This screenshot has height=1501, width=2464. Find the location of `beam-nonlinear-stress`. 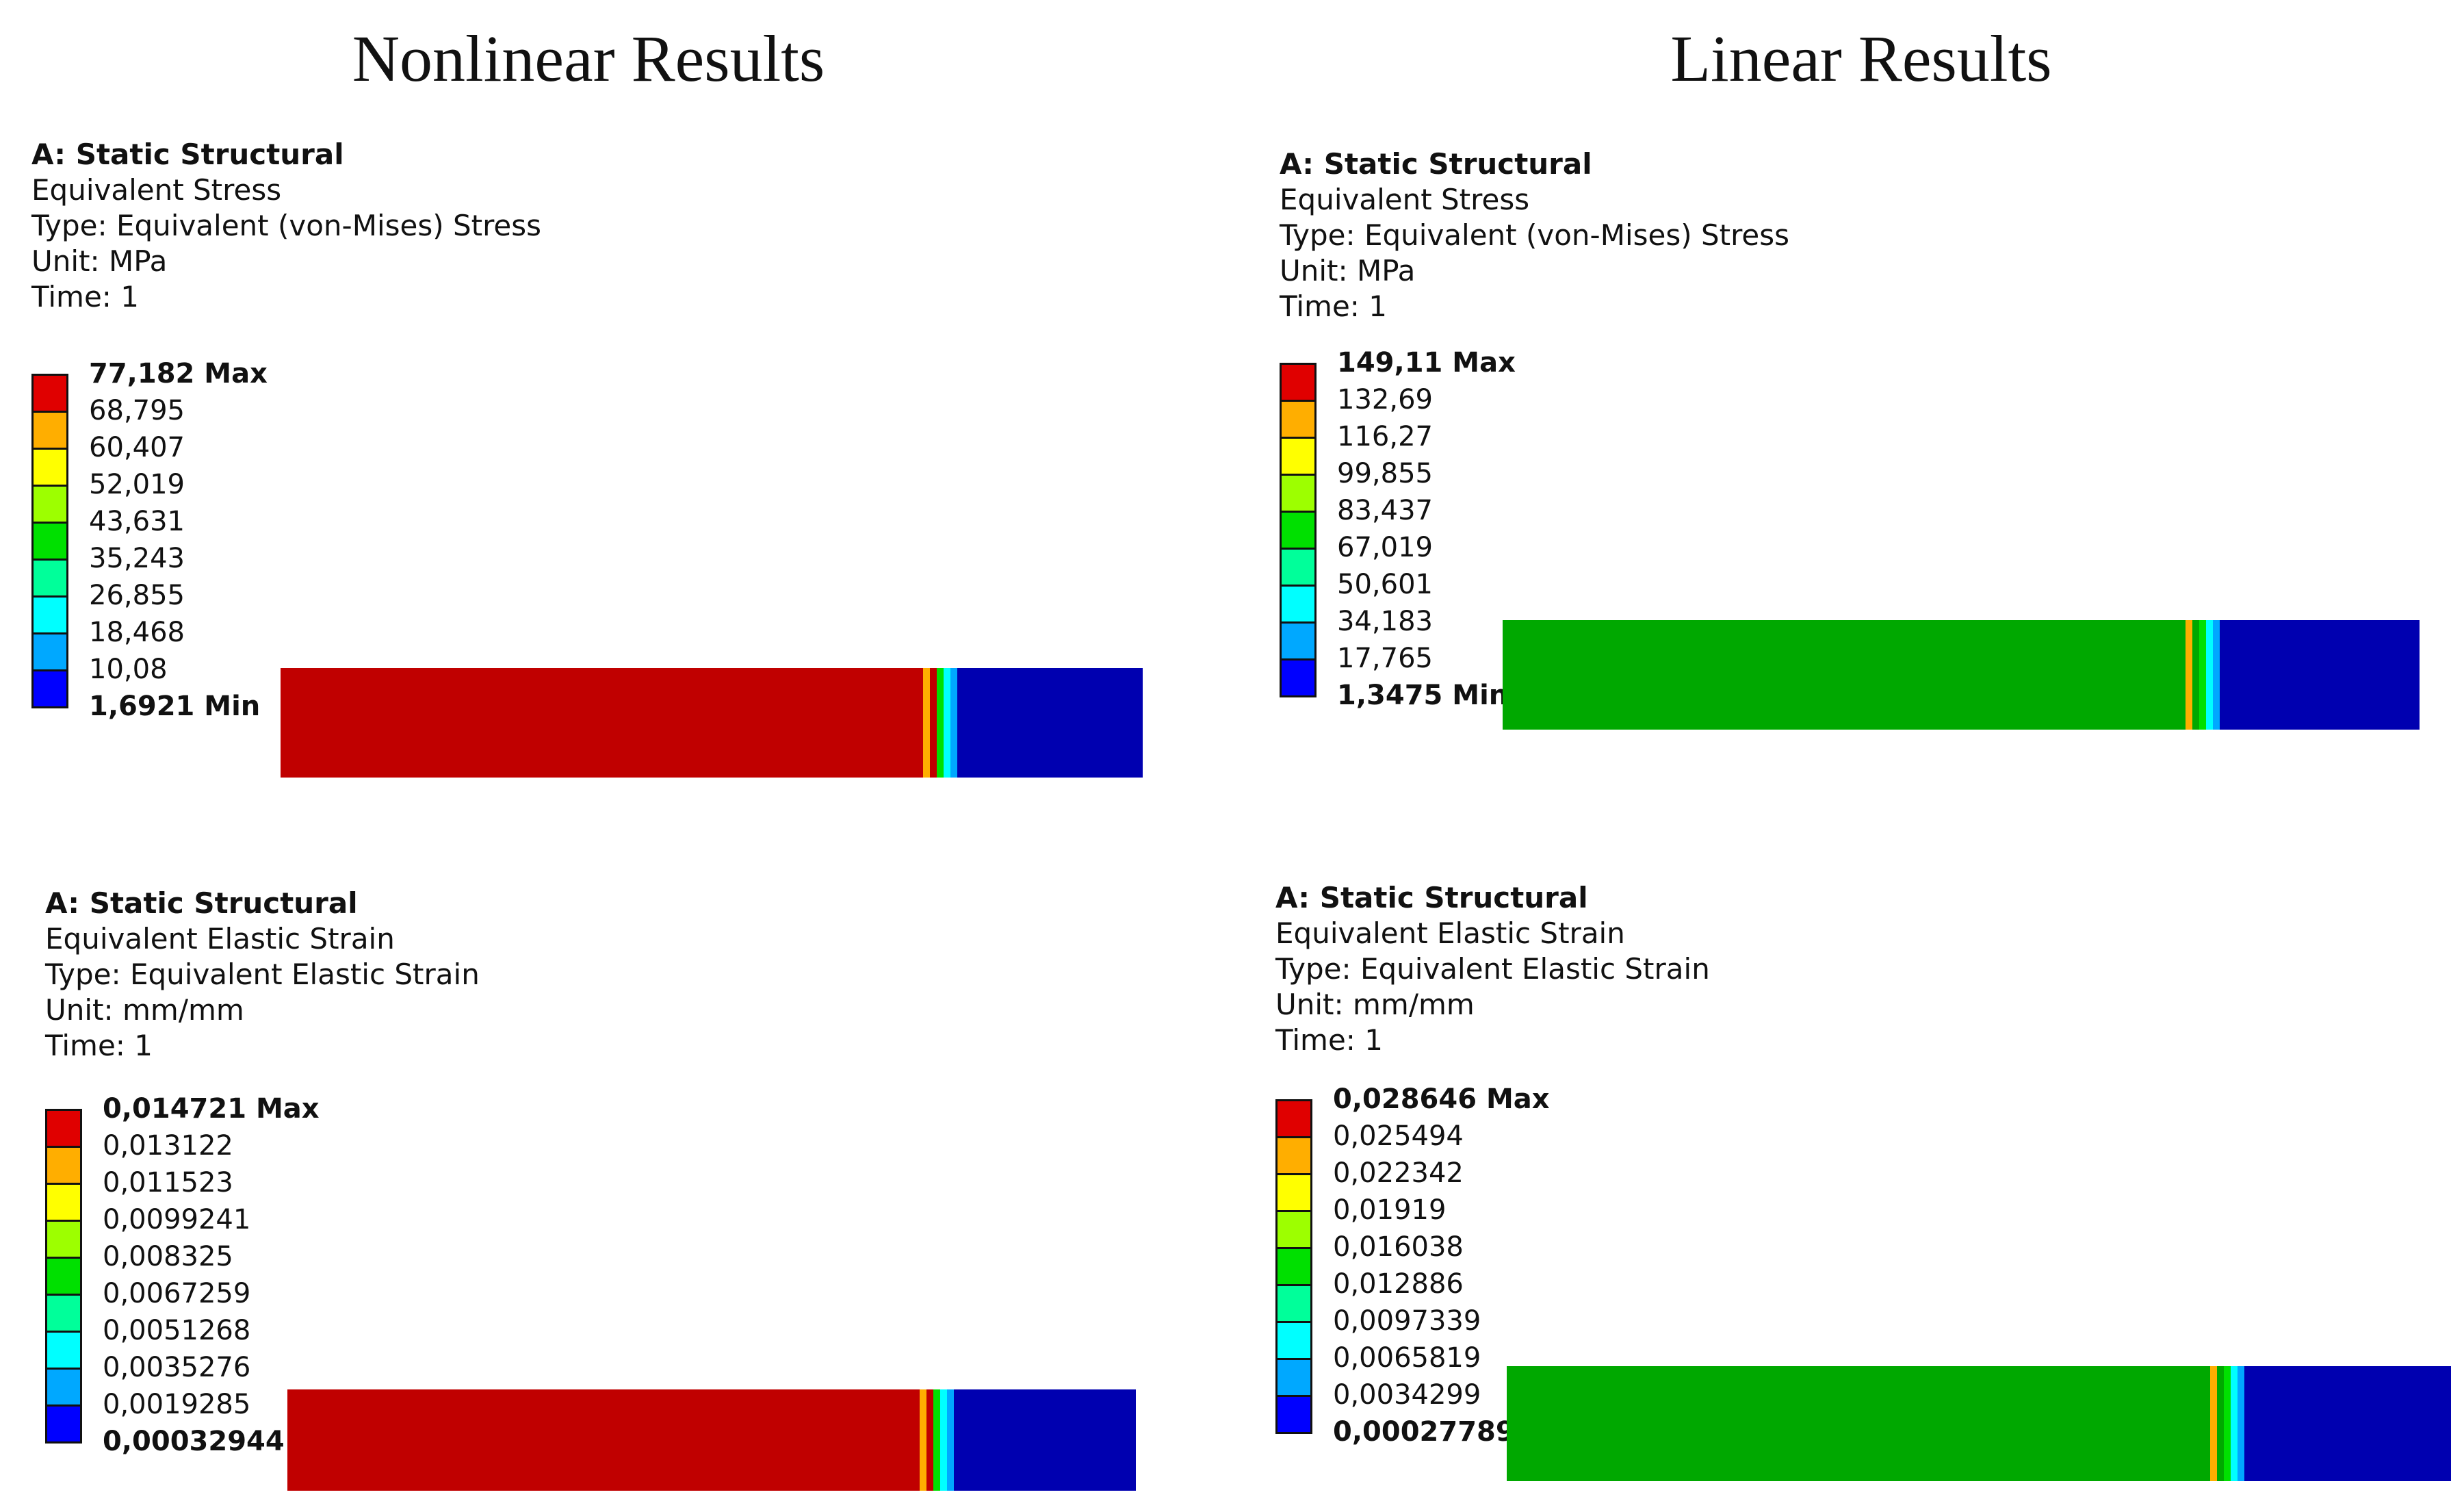

beam-nonlinear-stress is located at coordinates (712, 723).